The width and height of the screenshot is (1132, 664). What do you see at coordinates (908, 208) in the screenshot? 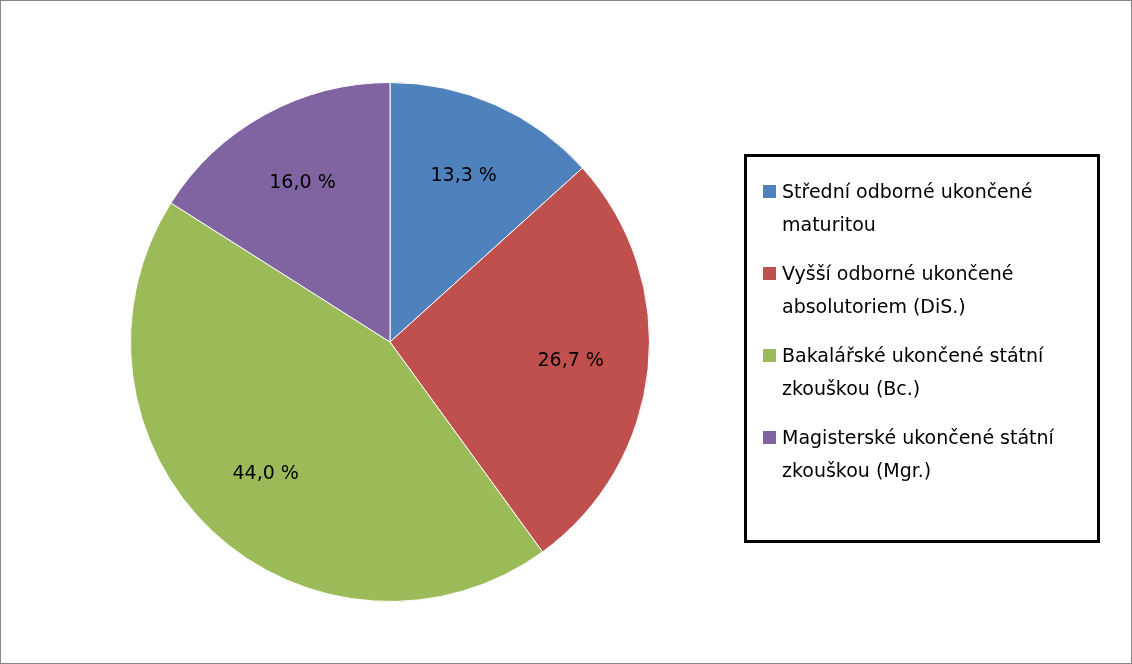
I see `legend-label: Střední odborné ukončené maturitou` at bounding box center [908, 208].